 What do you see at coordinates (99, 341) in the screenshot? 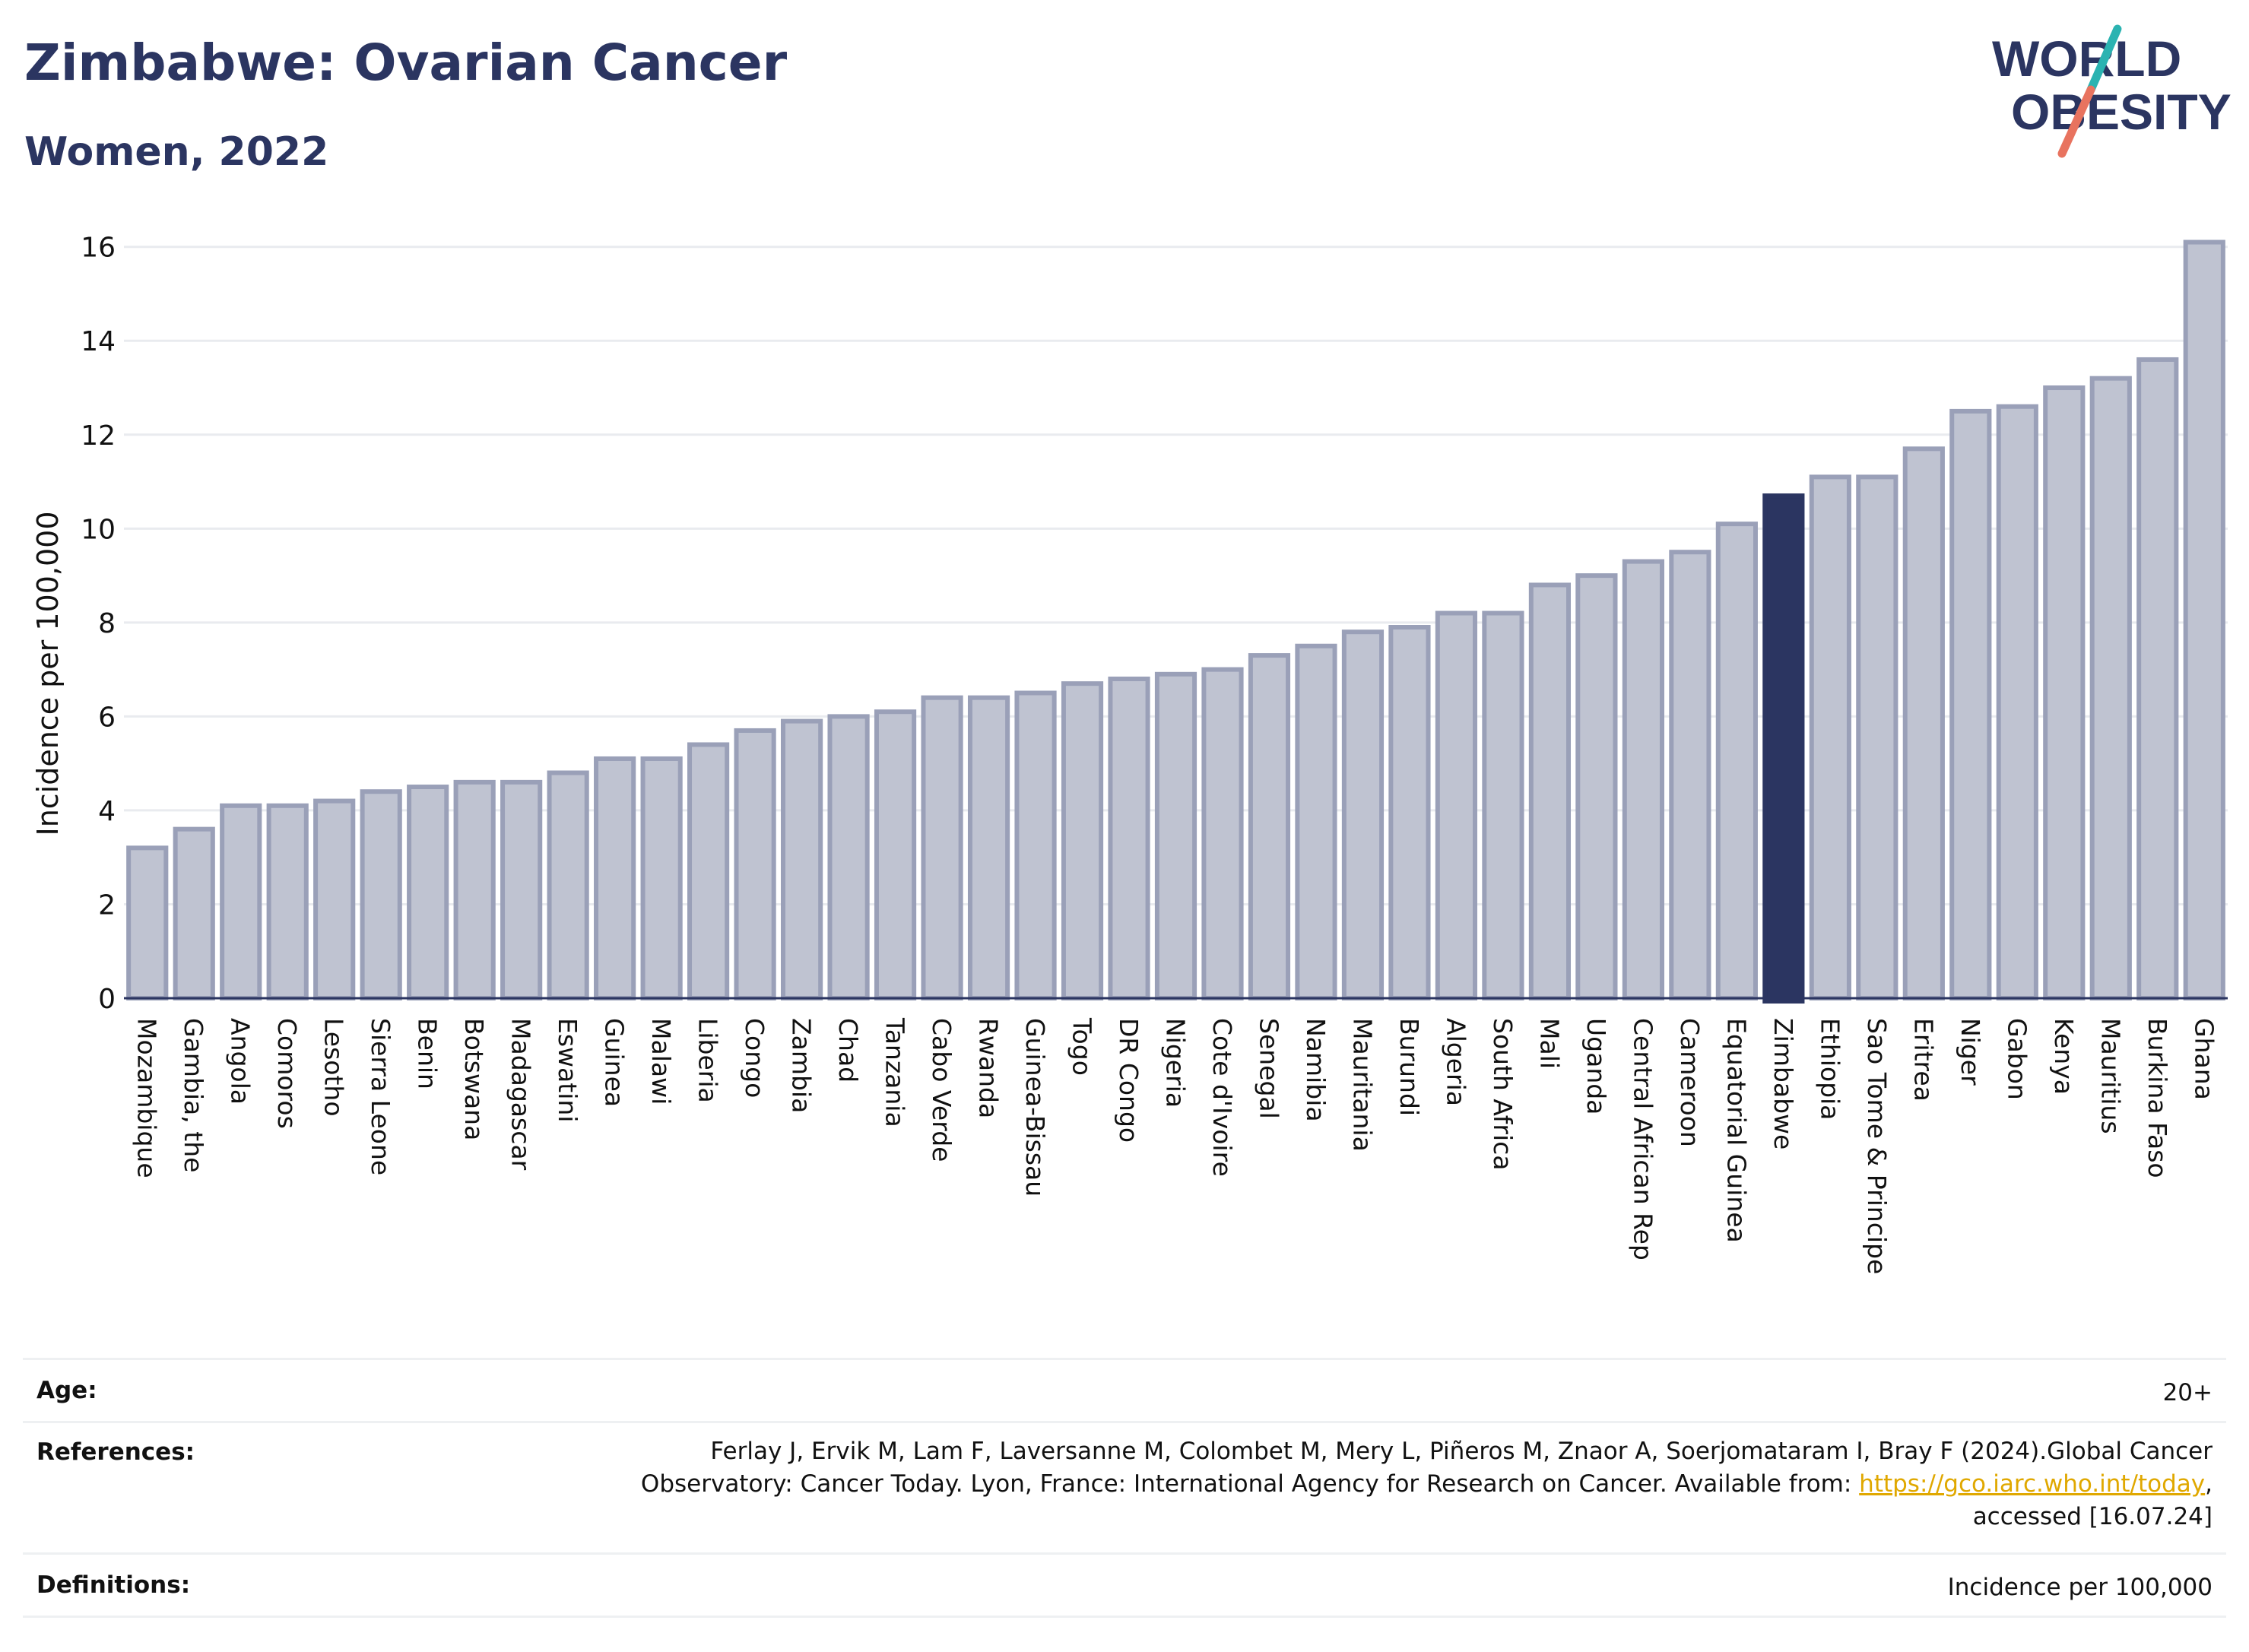
I see `y-tick-label: 14` at bounding box center [99, 341].